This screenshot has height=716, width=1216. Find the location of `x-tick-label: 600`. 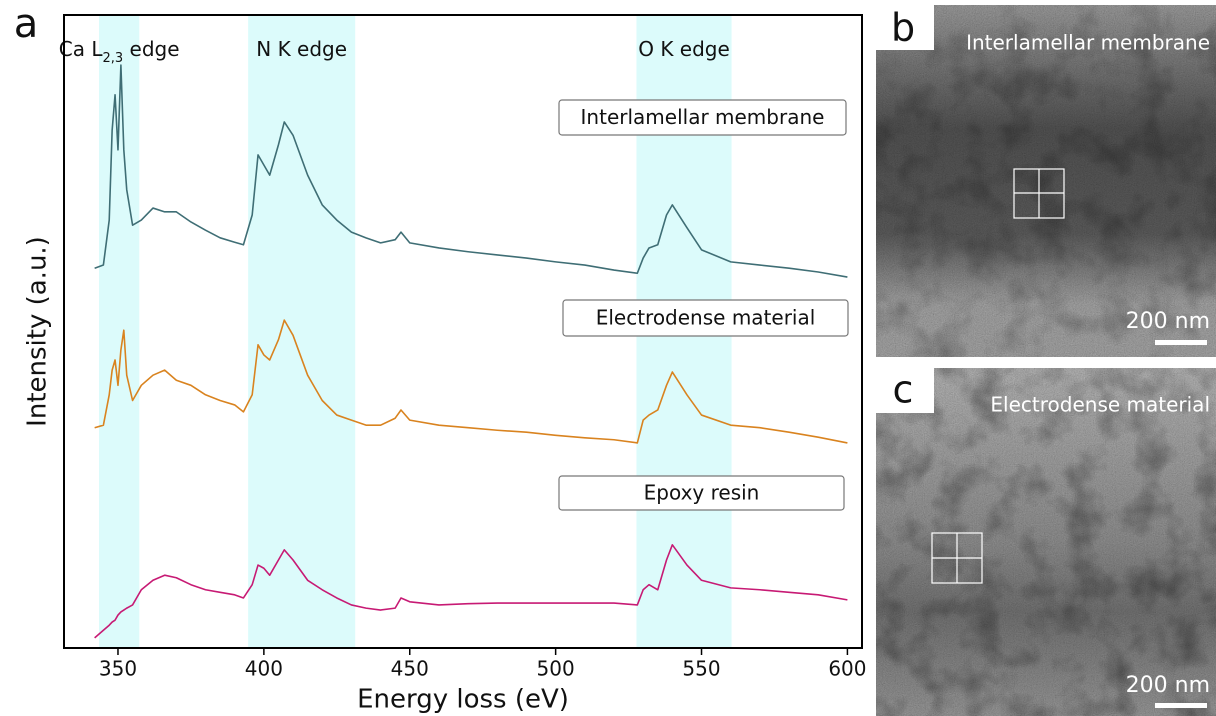

x-tick-label: 600 is located at coordinates (847, 669).